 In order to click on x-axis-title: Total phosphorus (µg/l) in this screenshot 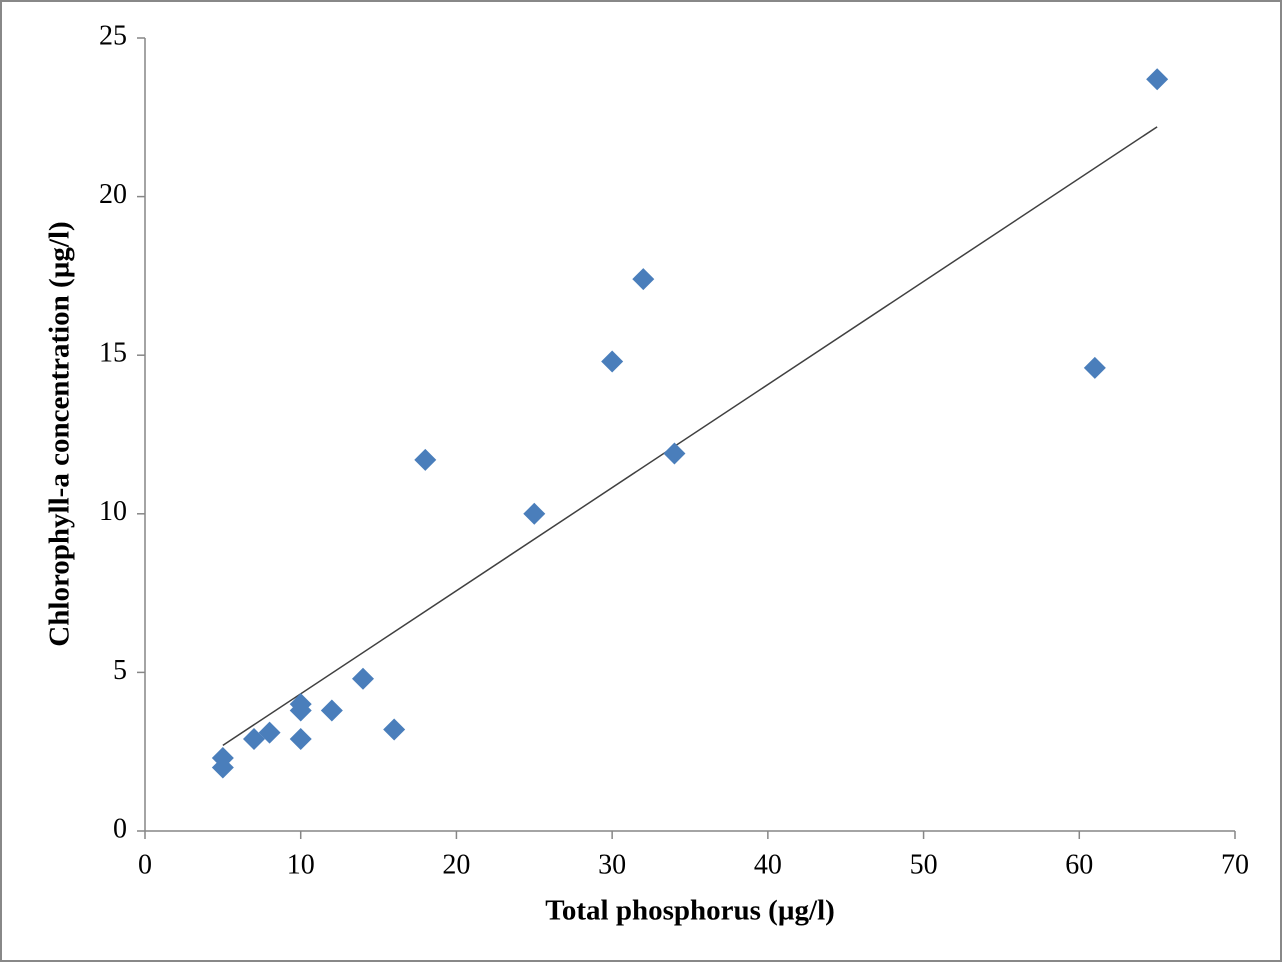, I will do `click(690, 911)`.